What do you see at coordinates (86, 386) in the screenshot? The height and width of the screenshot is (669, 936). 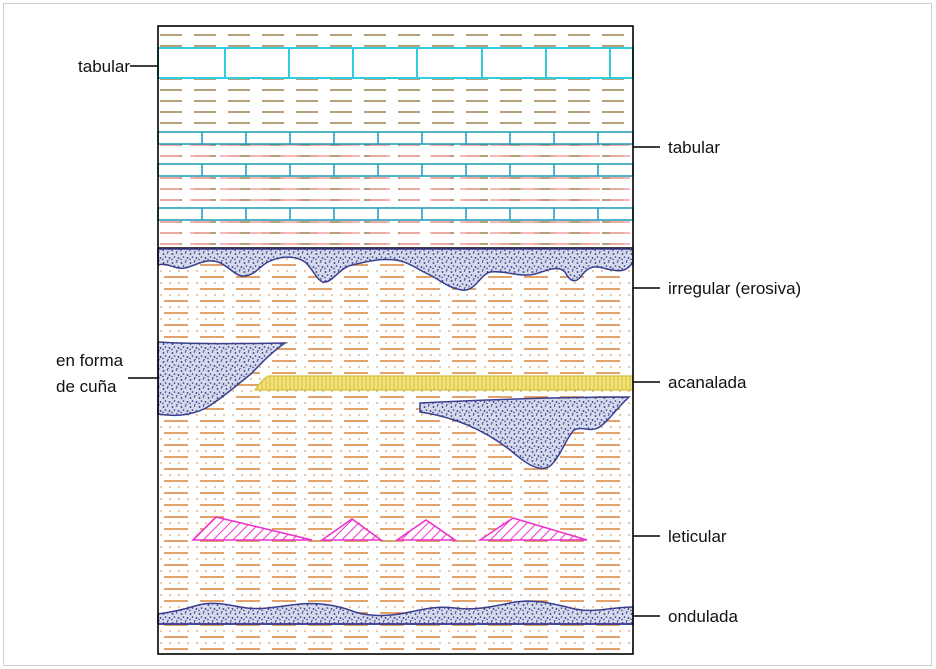 I see `label-wedge-line2: de cuña` at bounding box center [86, 386].